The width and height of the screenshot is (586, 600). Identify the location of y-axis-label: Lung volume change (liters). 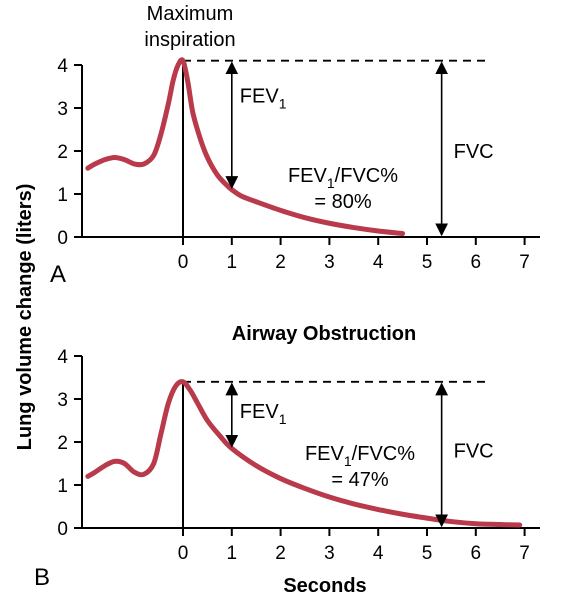
(25, 317).